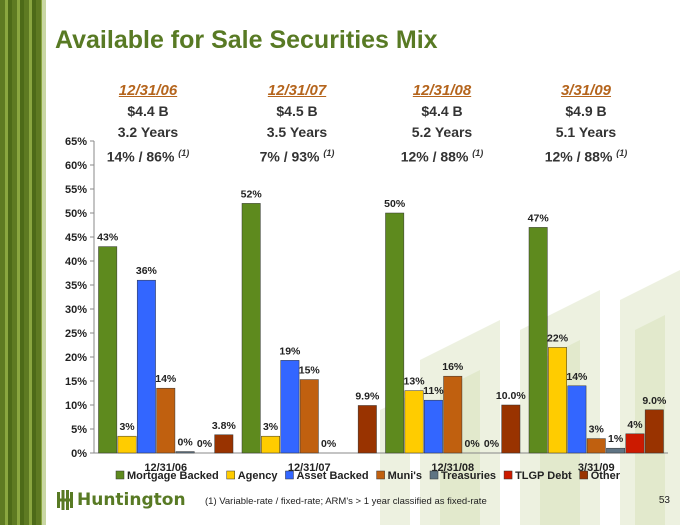 This screenshot has width=700, height=525. What do you see at coordinates (558, 338) in the screenshot?
I see `bar-data-label: 22%` at bounding box center [558, 338].